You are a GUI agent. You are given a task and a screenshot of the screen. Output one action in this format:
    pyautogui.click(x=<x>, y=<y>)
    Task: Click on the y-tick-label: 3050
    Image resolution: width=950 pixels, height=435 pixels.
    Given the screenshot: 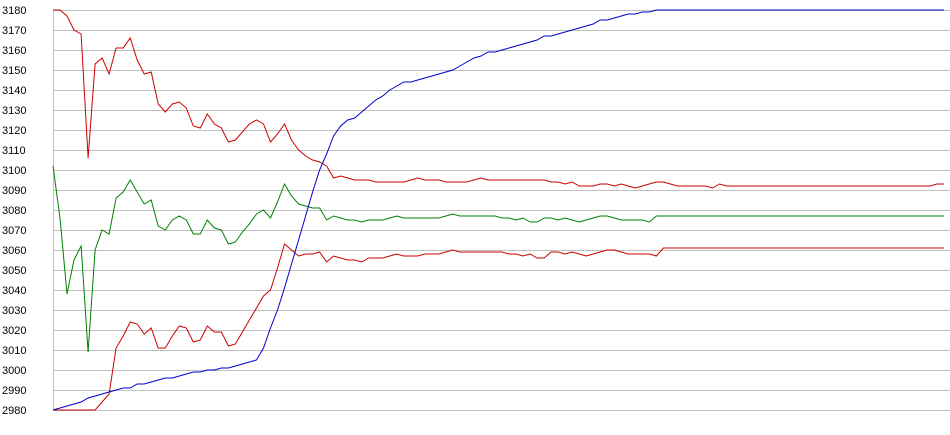 What is the action you would take?
    pyautogui.click(x=14, y=271)
    